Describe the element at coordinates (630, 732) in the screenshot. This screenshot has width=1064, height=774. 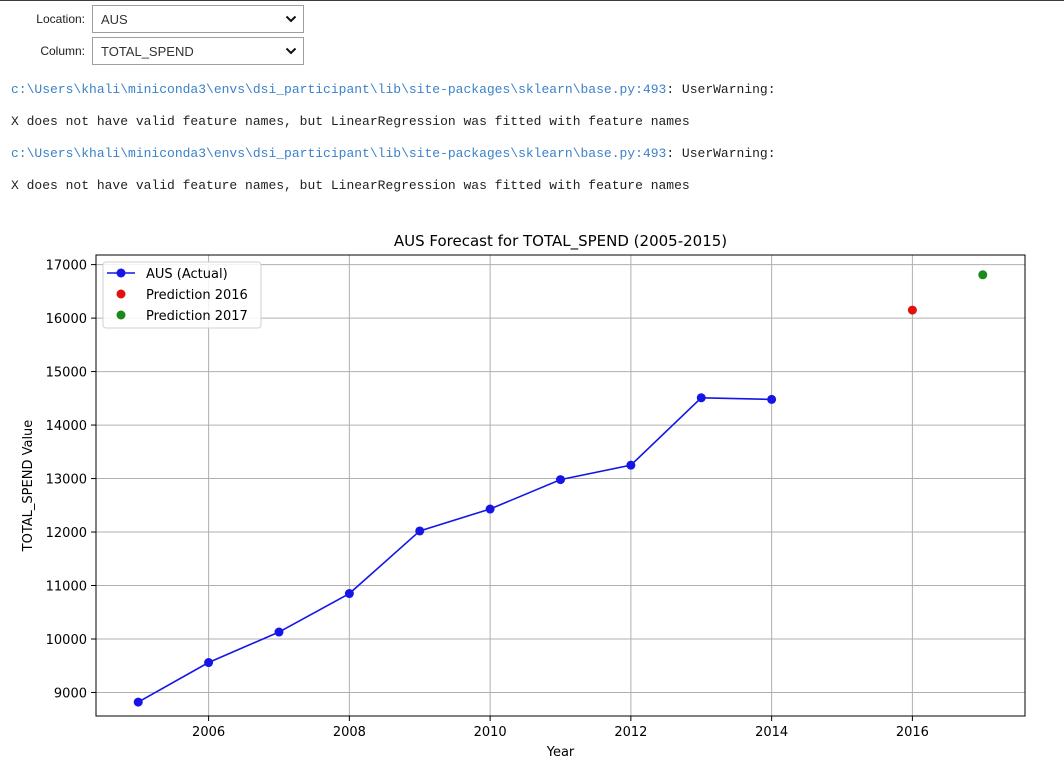
I see `x-tick-label: 2012` at that location.